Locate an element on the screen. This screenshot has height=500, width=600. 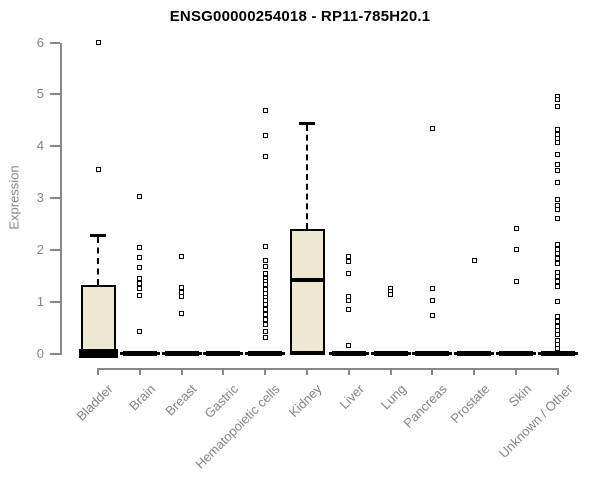
x-tick-label: Kidney is located at coordinates (305, 401).